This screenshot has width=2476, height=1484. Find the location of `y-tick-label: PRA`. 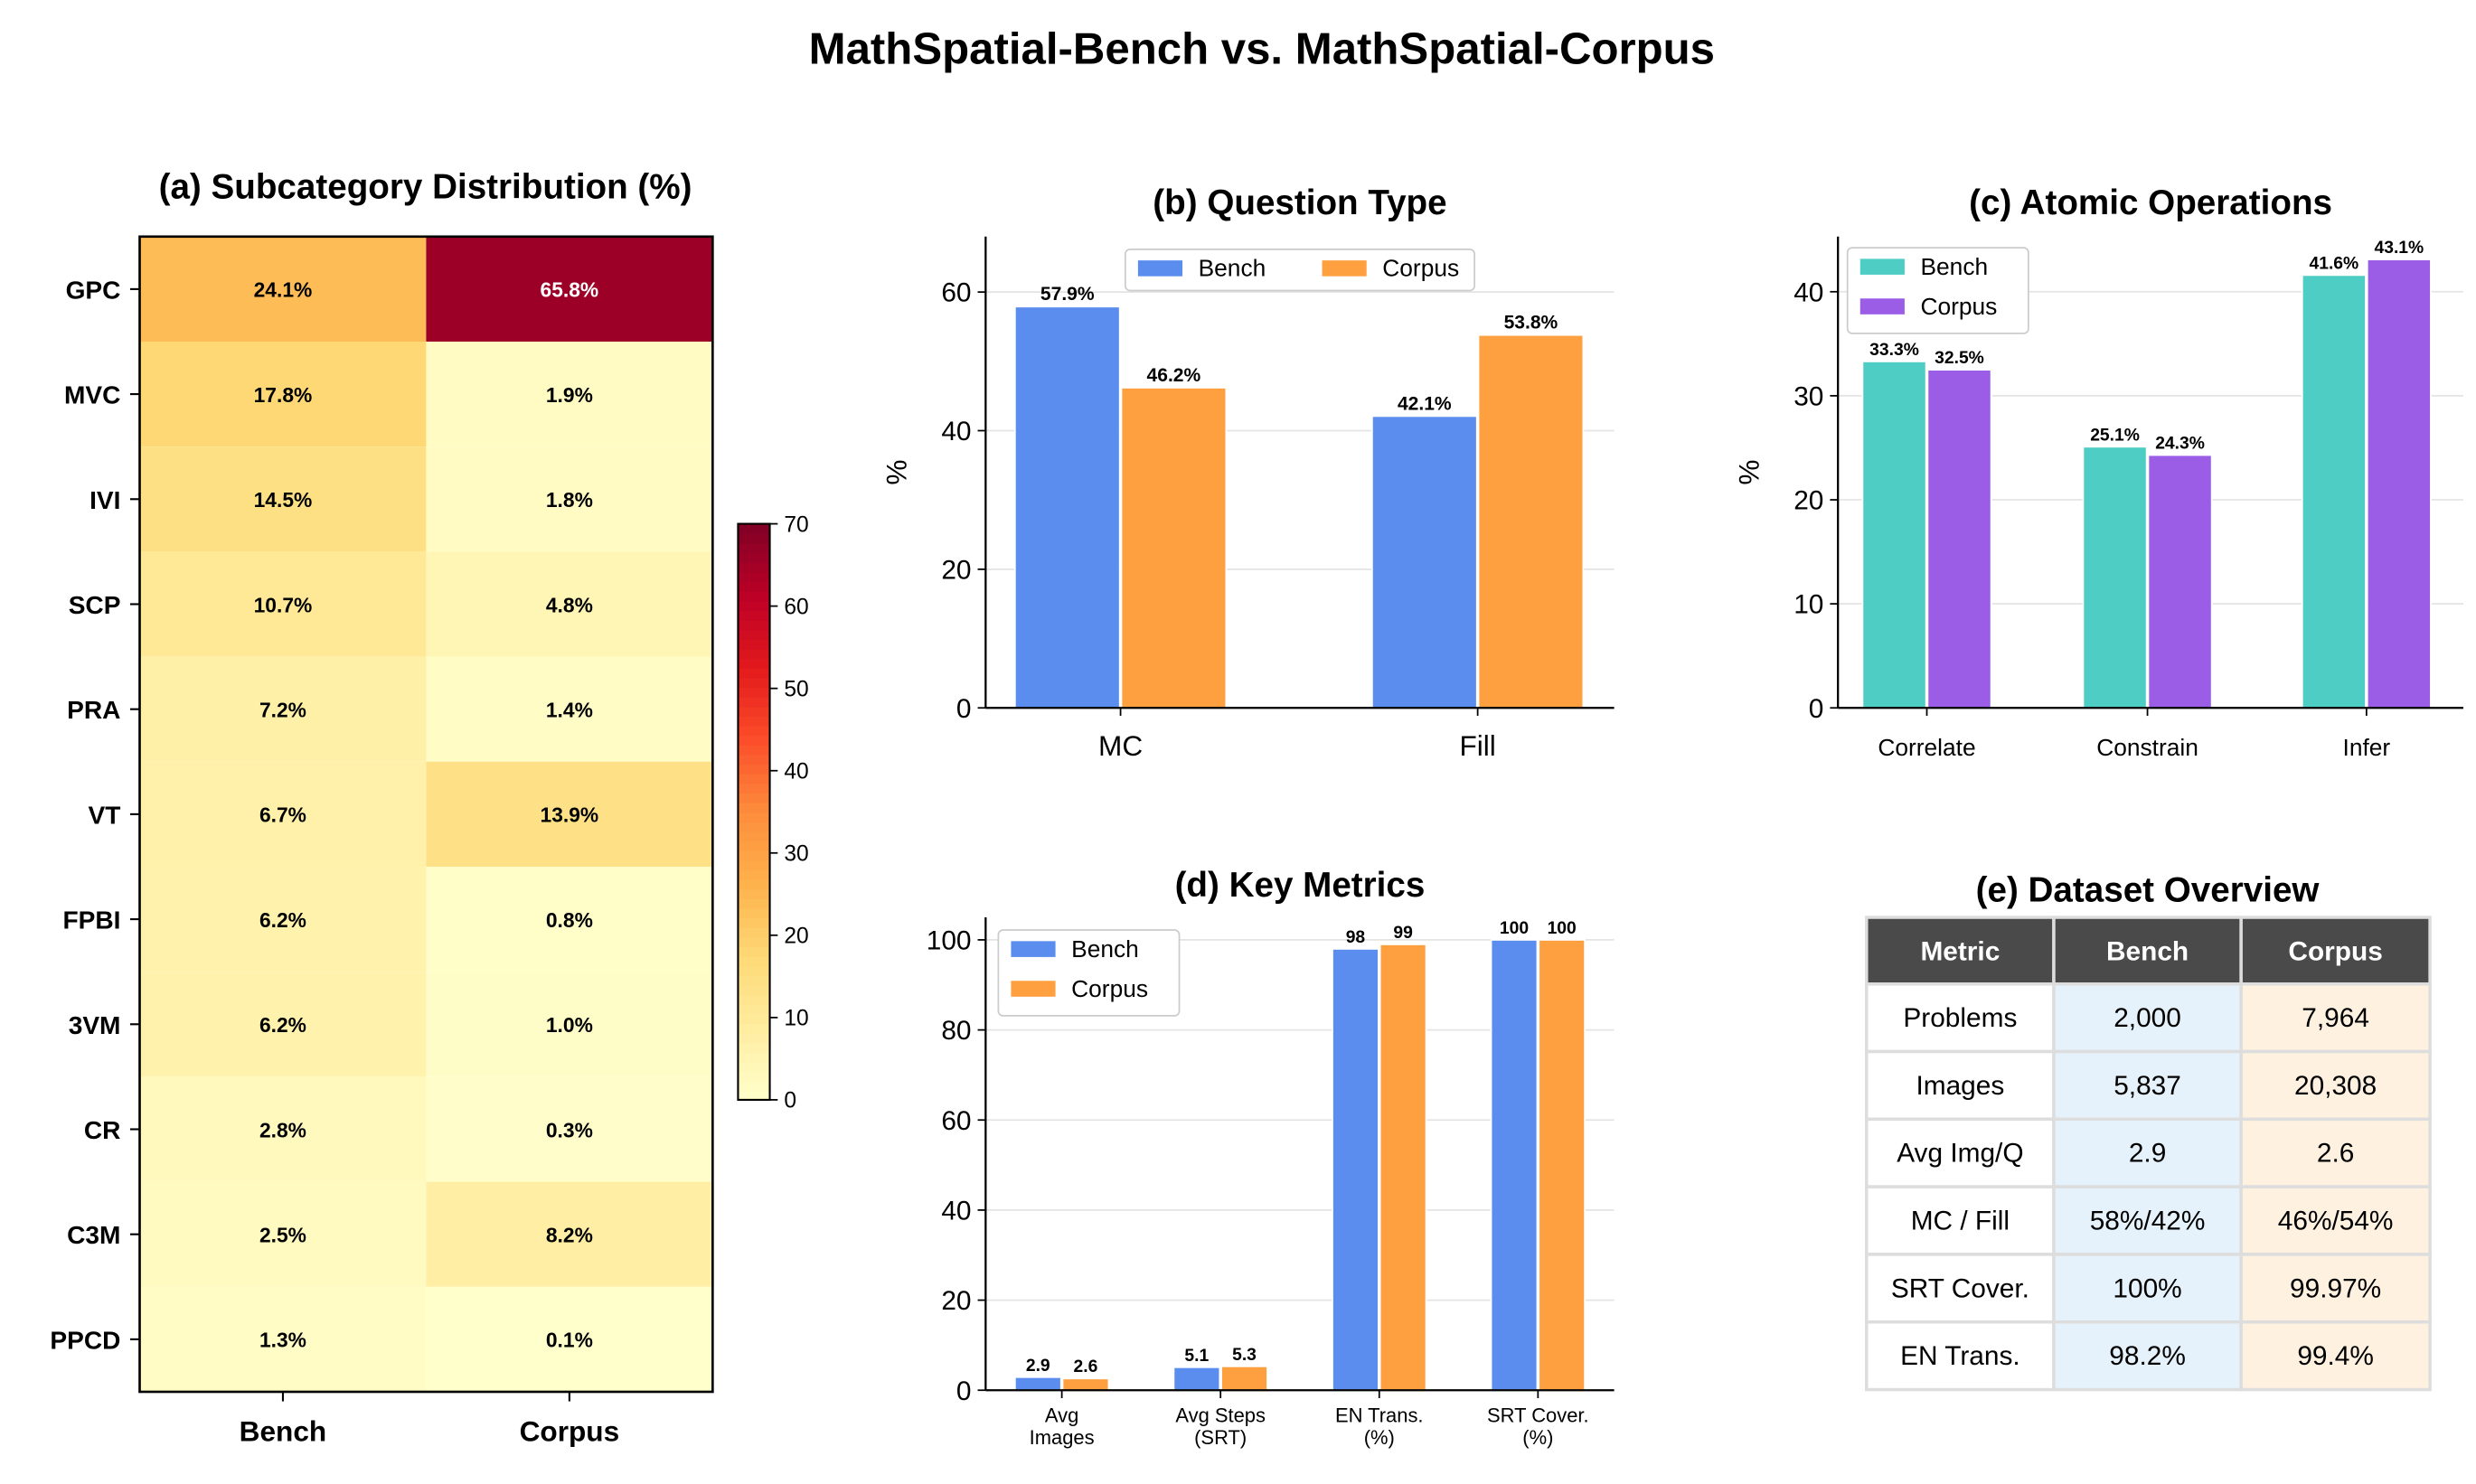

y-tick-label: PRA is located at coordinates (93, 710).